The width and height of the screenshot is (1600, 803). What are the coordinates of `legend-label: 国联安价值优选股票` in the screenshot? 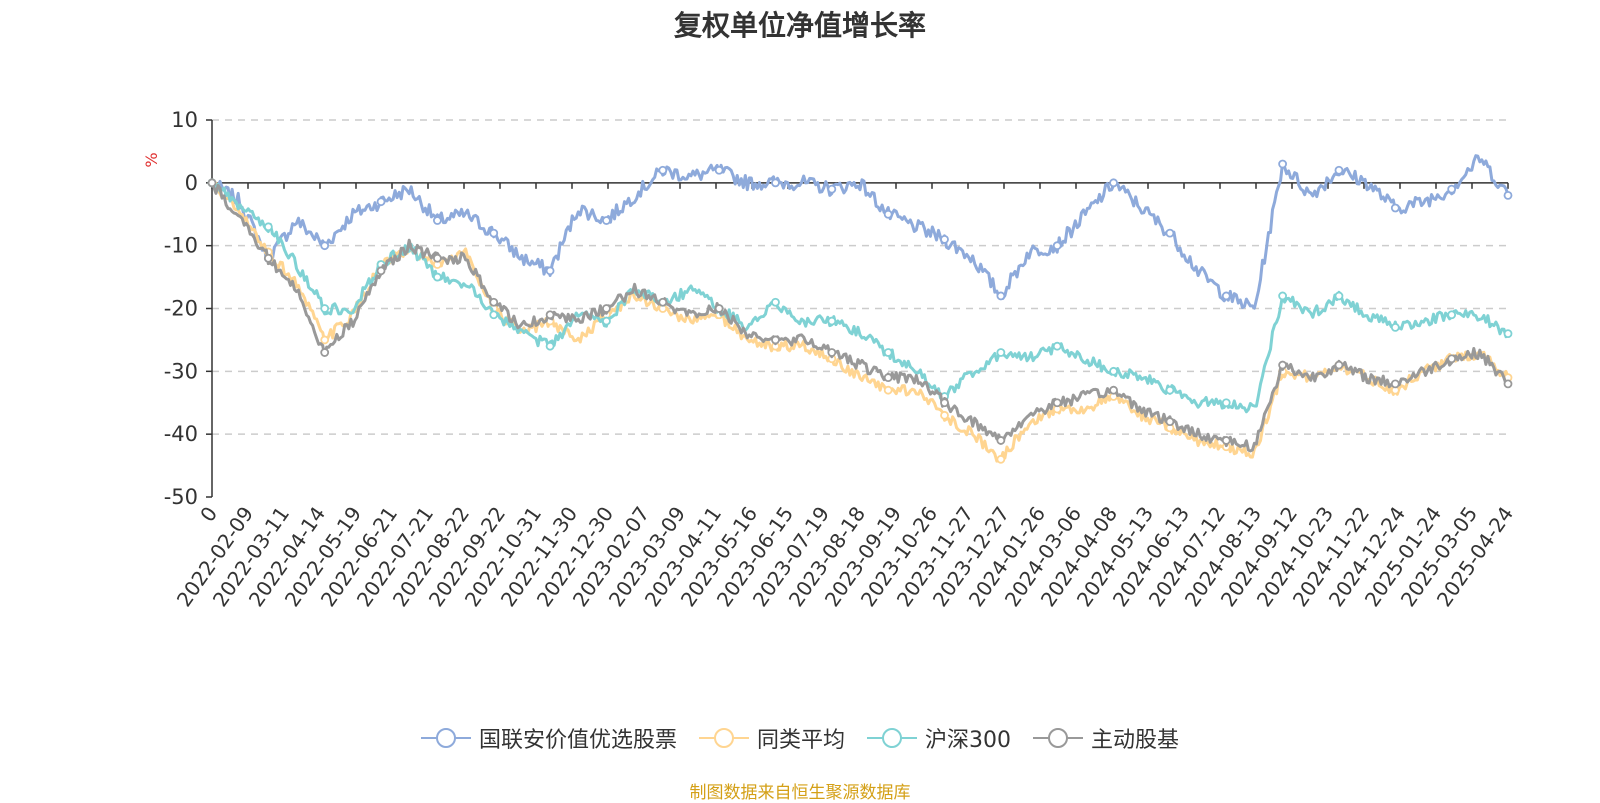 It's located at (577, 740).